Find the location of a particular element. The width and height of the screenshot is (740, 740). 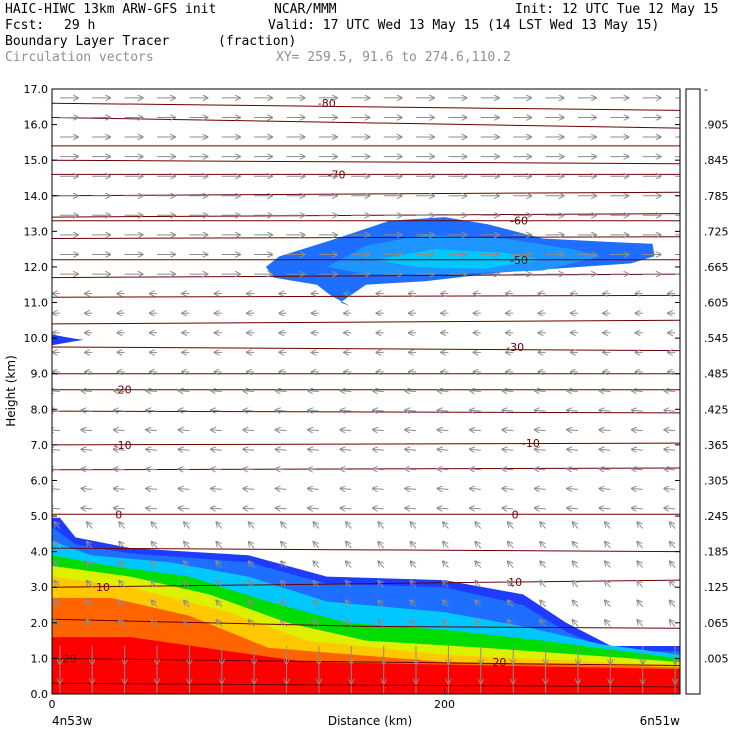

contour-label-15: -20 is located at coordinates (123, 390).